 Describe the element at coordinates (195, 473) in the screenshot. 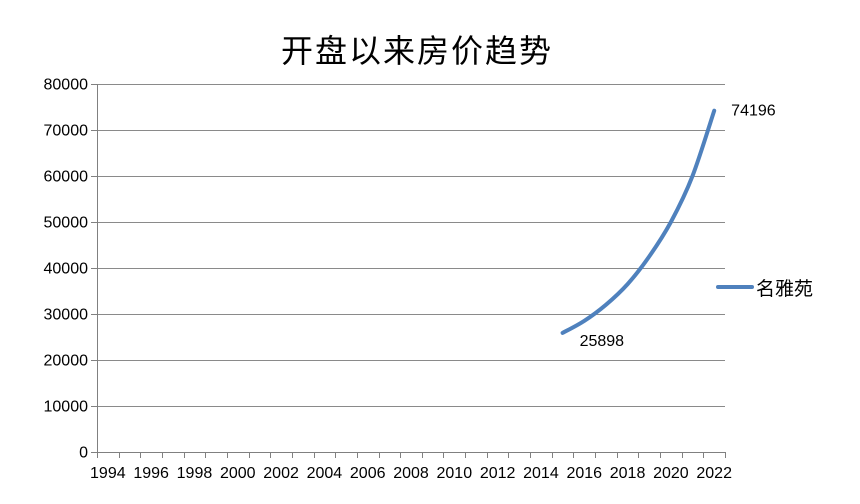

I see `x-axis-tick-label: 1998` at that location.